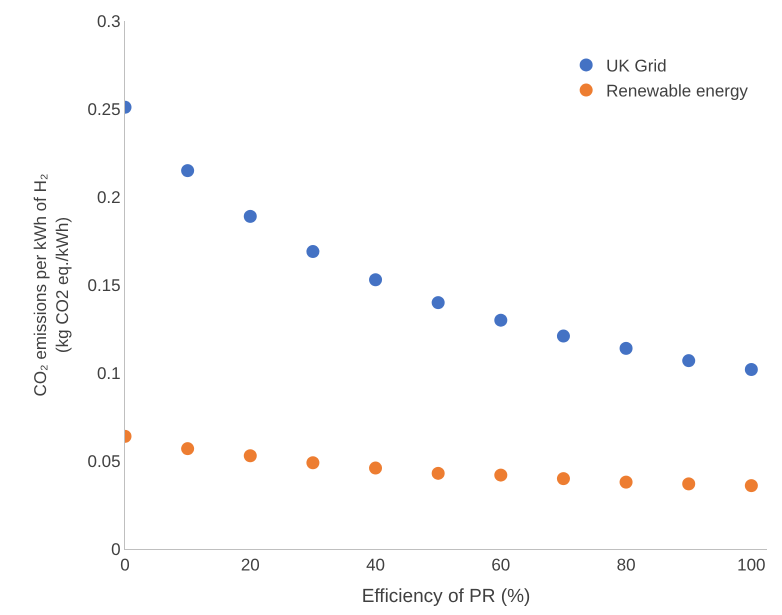 Image resolution: width=782 pixels, height=615 pixels. Describe the element at coordinates (104, 109) in the screenshot. I see `y-tick-label: 0.25` at that location.